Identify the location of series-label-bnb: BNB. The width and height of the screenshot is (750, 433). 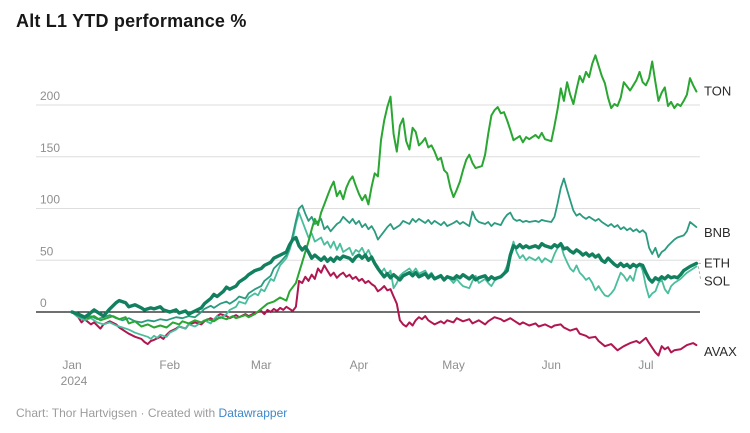
(717, 232).